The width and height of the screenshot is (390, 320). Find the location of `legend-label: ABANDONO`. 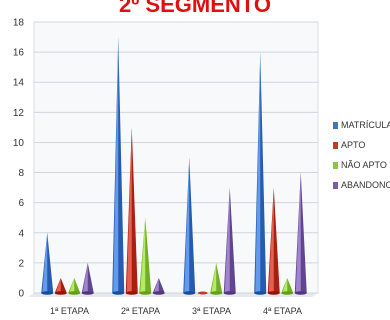

legend-label: ABANDONO is located at coordinates (365, 185).